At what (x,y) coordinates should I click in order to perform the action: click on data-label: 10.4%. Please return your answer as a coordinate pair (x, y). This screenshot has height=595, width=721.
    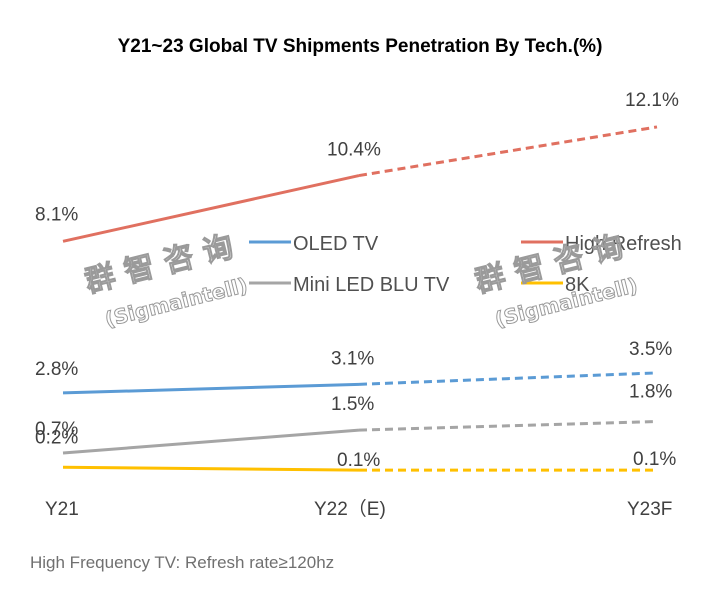
    Looking at the image, I should click on (354, 150).